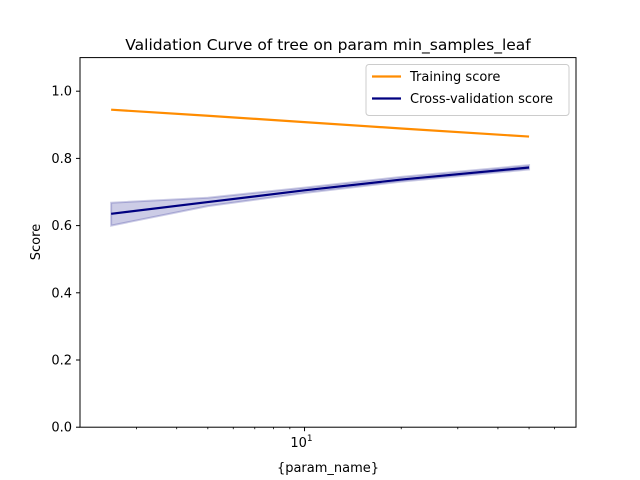 The width and height of the screenshot is (640, 480). I want to click on legend-label-series-0: Training score, so click(454, 77).